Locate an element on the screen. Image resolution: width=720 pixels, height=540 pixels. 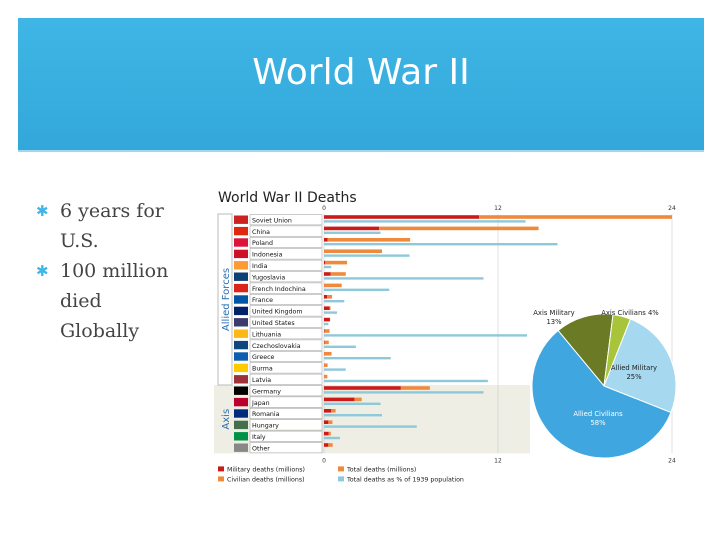
legend-label: Total deaths as % of 1939 population is located at coordinates (405, 479).